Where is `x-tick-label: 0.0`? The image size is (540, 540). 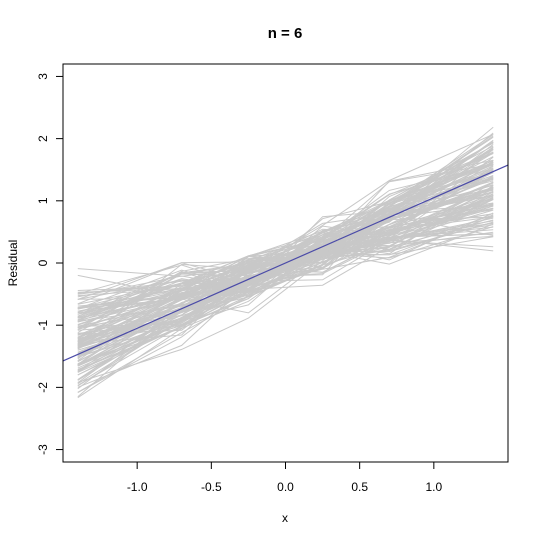
x-tick-label: 0.0 is located at coordinates (285, 487).